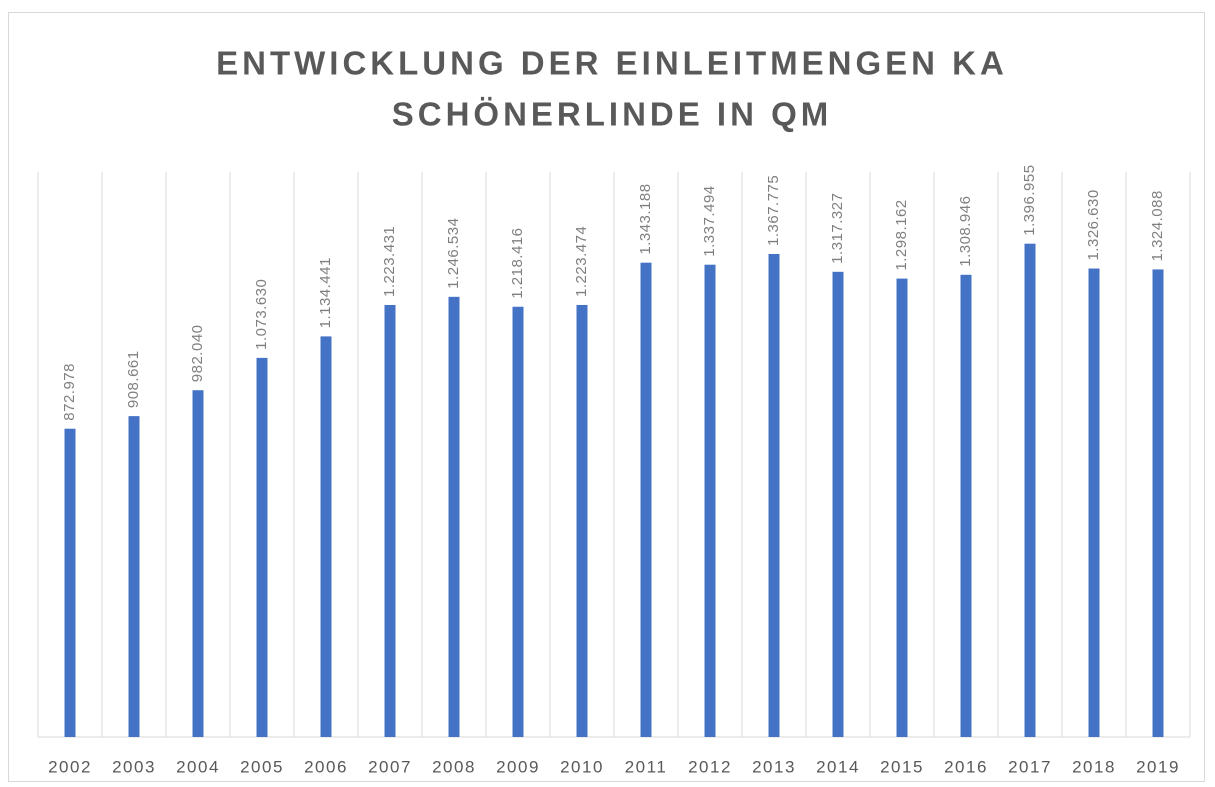  Describe the element at coordinates (902, 766) in the screenshot. I see `x-tick-label: 2015` at that location.